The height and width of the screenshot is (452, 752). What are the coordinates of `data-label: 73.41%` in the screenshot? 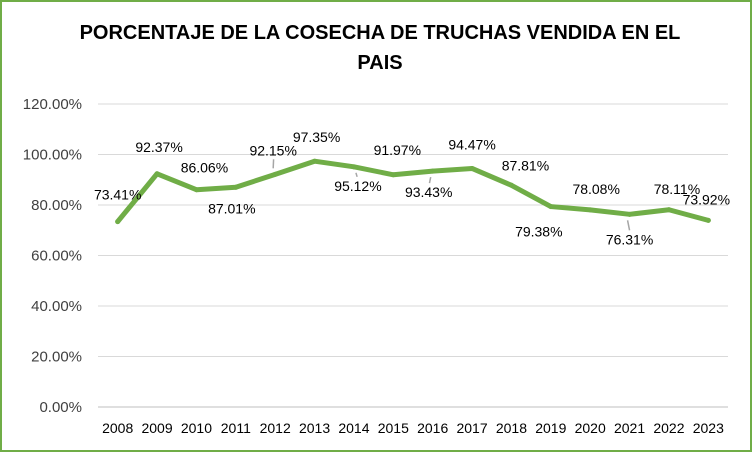 It's located at (117, 195).